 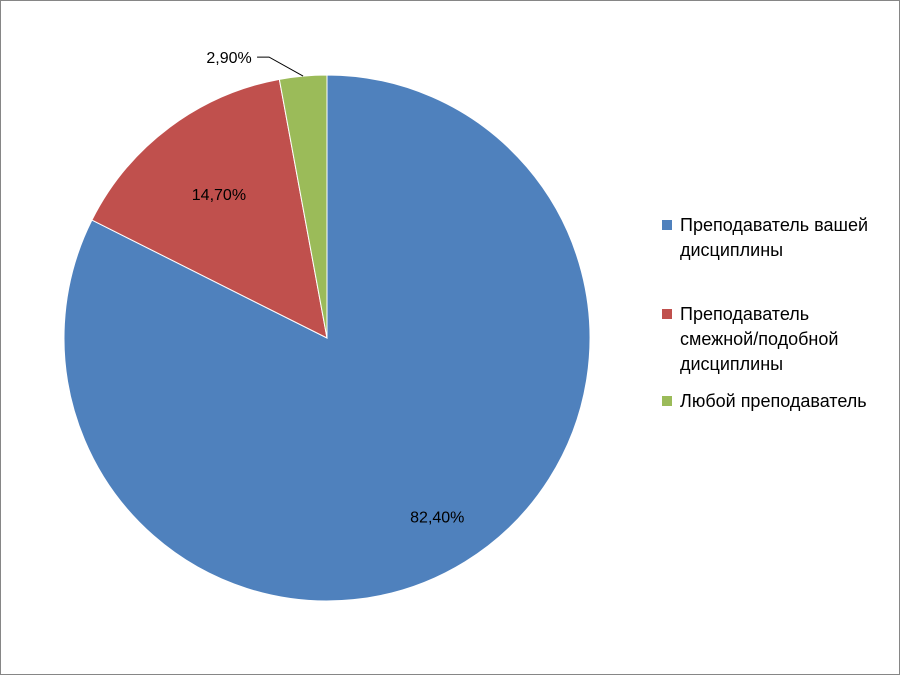 What do you see at coordinates (437, 518) in the screenshot?
I see `data-label-0: 82,40%` at bounding box center [437, 518].